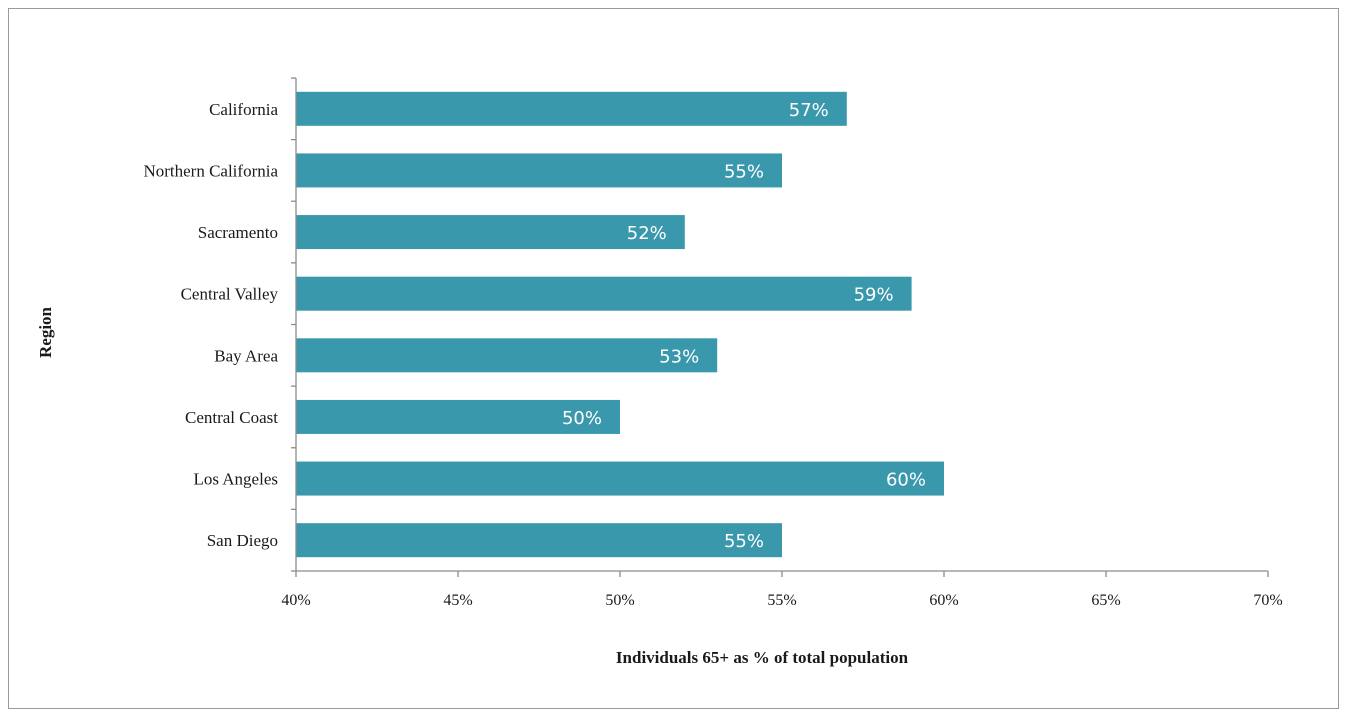 The image size is (1349, 719). What do you see at coordinates (246, 355) in the screenshot?
I see `category-label: Bay Area` at bounding box center [246, 355].